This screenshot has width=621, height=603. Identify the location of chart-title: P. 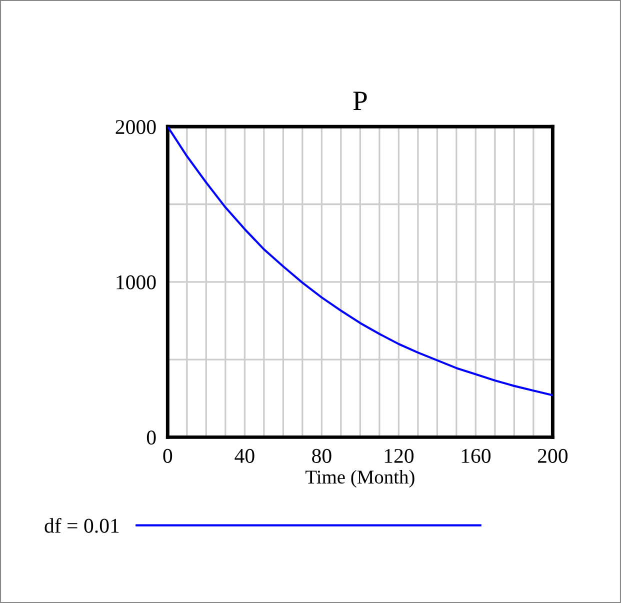
(360, 101).